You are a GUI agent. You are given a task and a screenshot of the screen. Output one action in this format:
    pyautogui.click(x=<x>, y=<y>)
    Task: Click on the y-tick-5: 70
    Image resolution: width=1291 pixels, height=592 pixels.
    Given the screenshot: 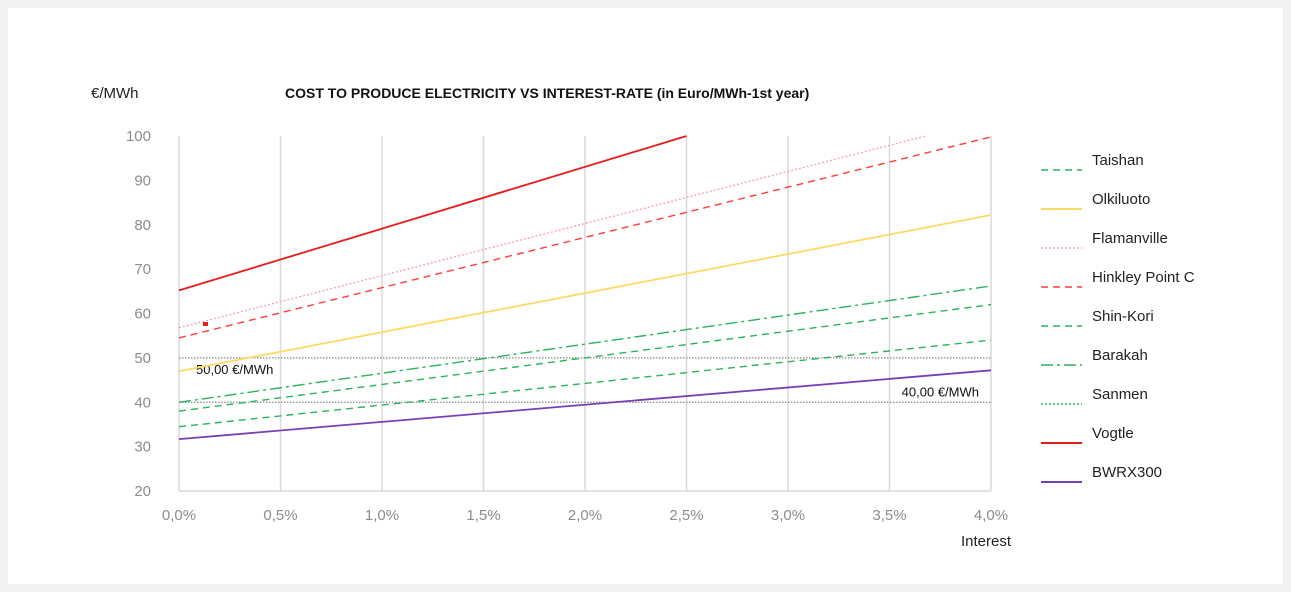 What is the action you would take?
    pyautogui.click(x=142, y=269)
    